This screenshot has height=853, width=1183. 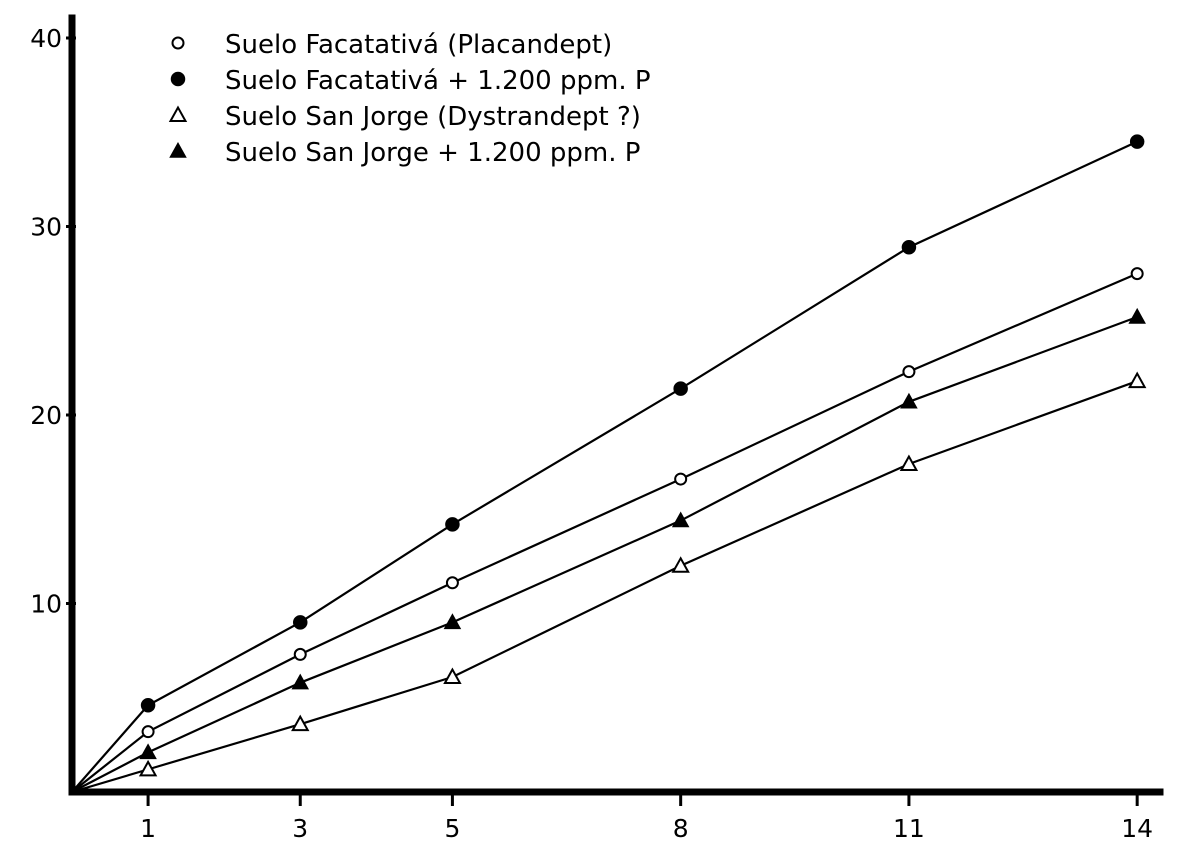 What do you see at coordinates (300, 828) in the screenshot?
I see `x-tick-label: 3` at bounding box center [300, 828].